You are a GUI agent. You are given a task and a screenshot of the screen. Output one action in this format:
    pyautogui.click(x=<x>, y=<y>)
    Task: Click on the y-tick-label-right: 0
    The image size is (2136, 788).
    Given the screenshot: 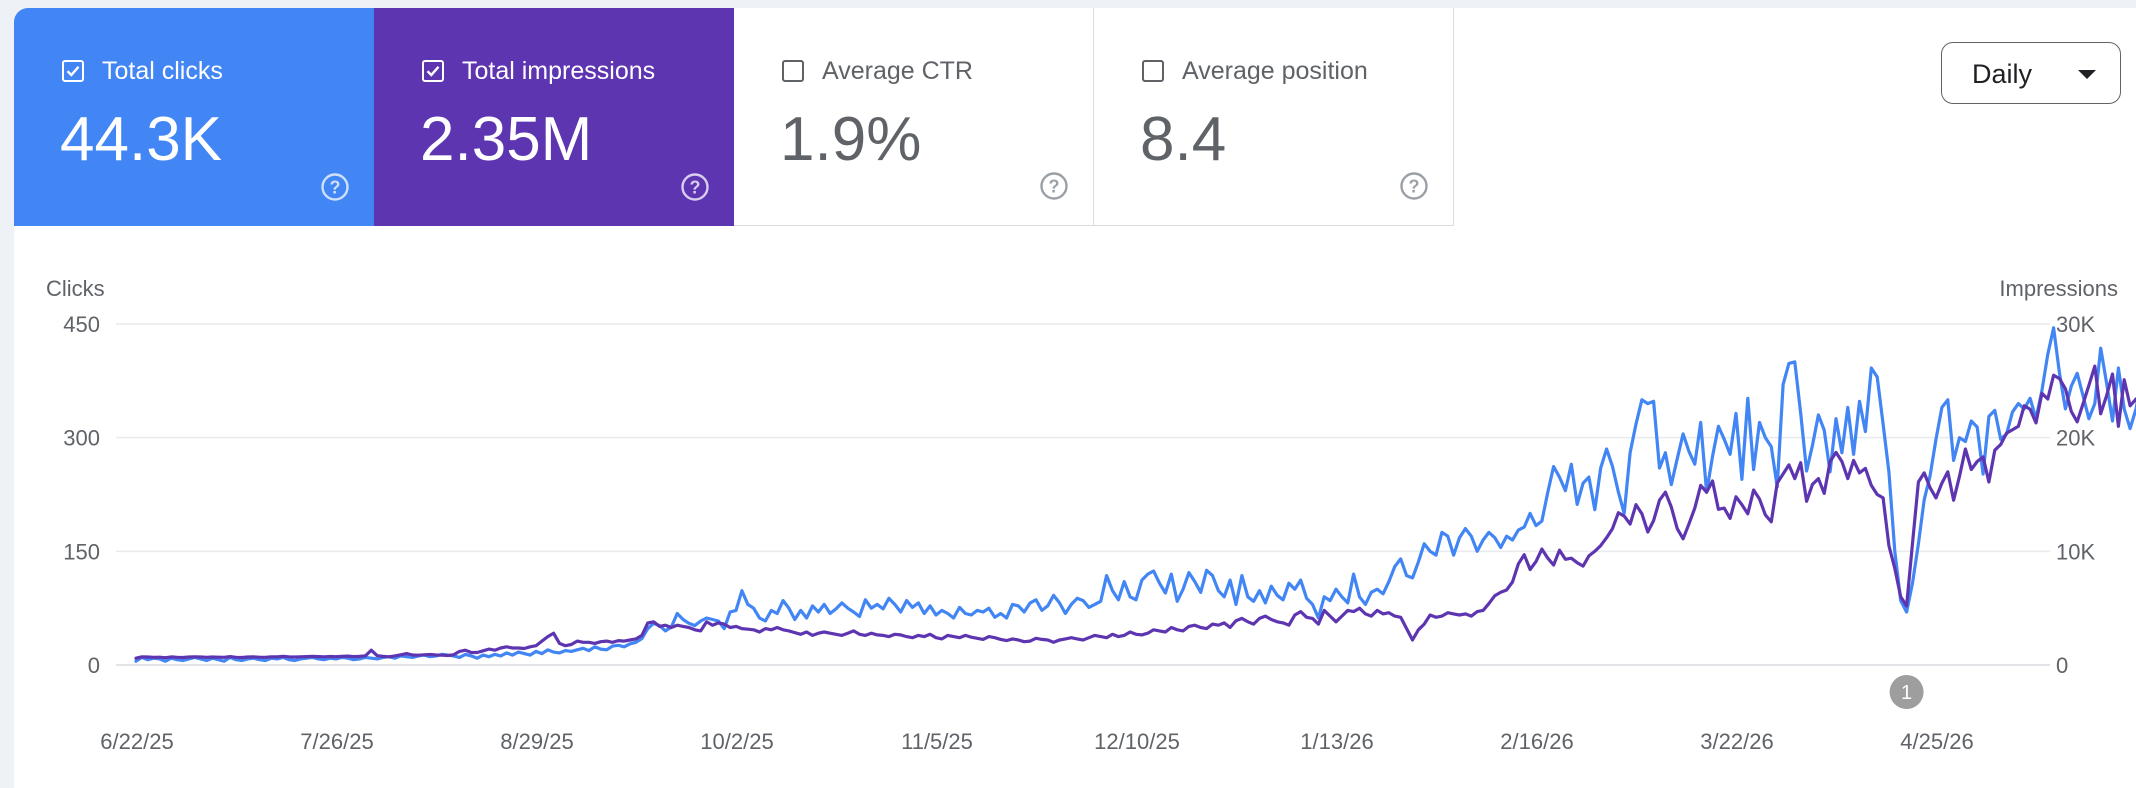 What is the action you would take?
    pyautogui.click(x=2062, y=665)
    